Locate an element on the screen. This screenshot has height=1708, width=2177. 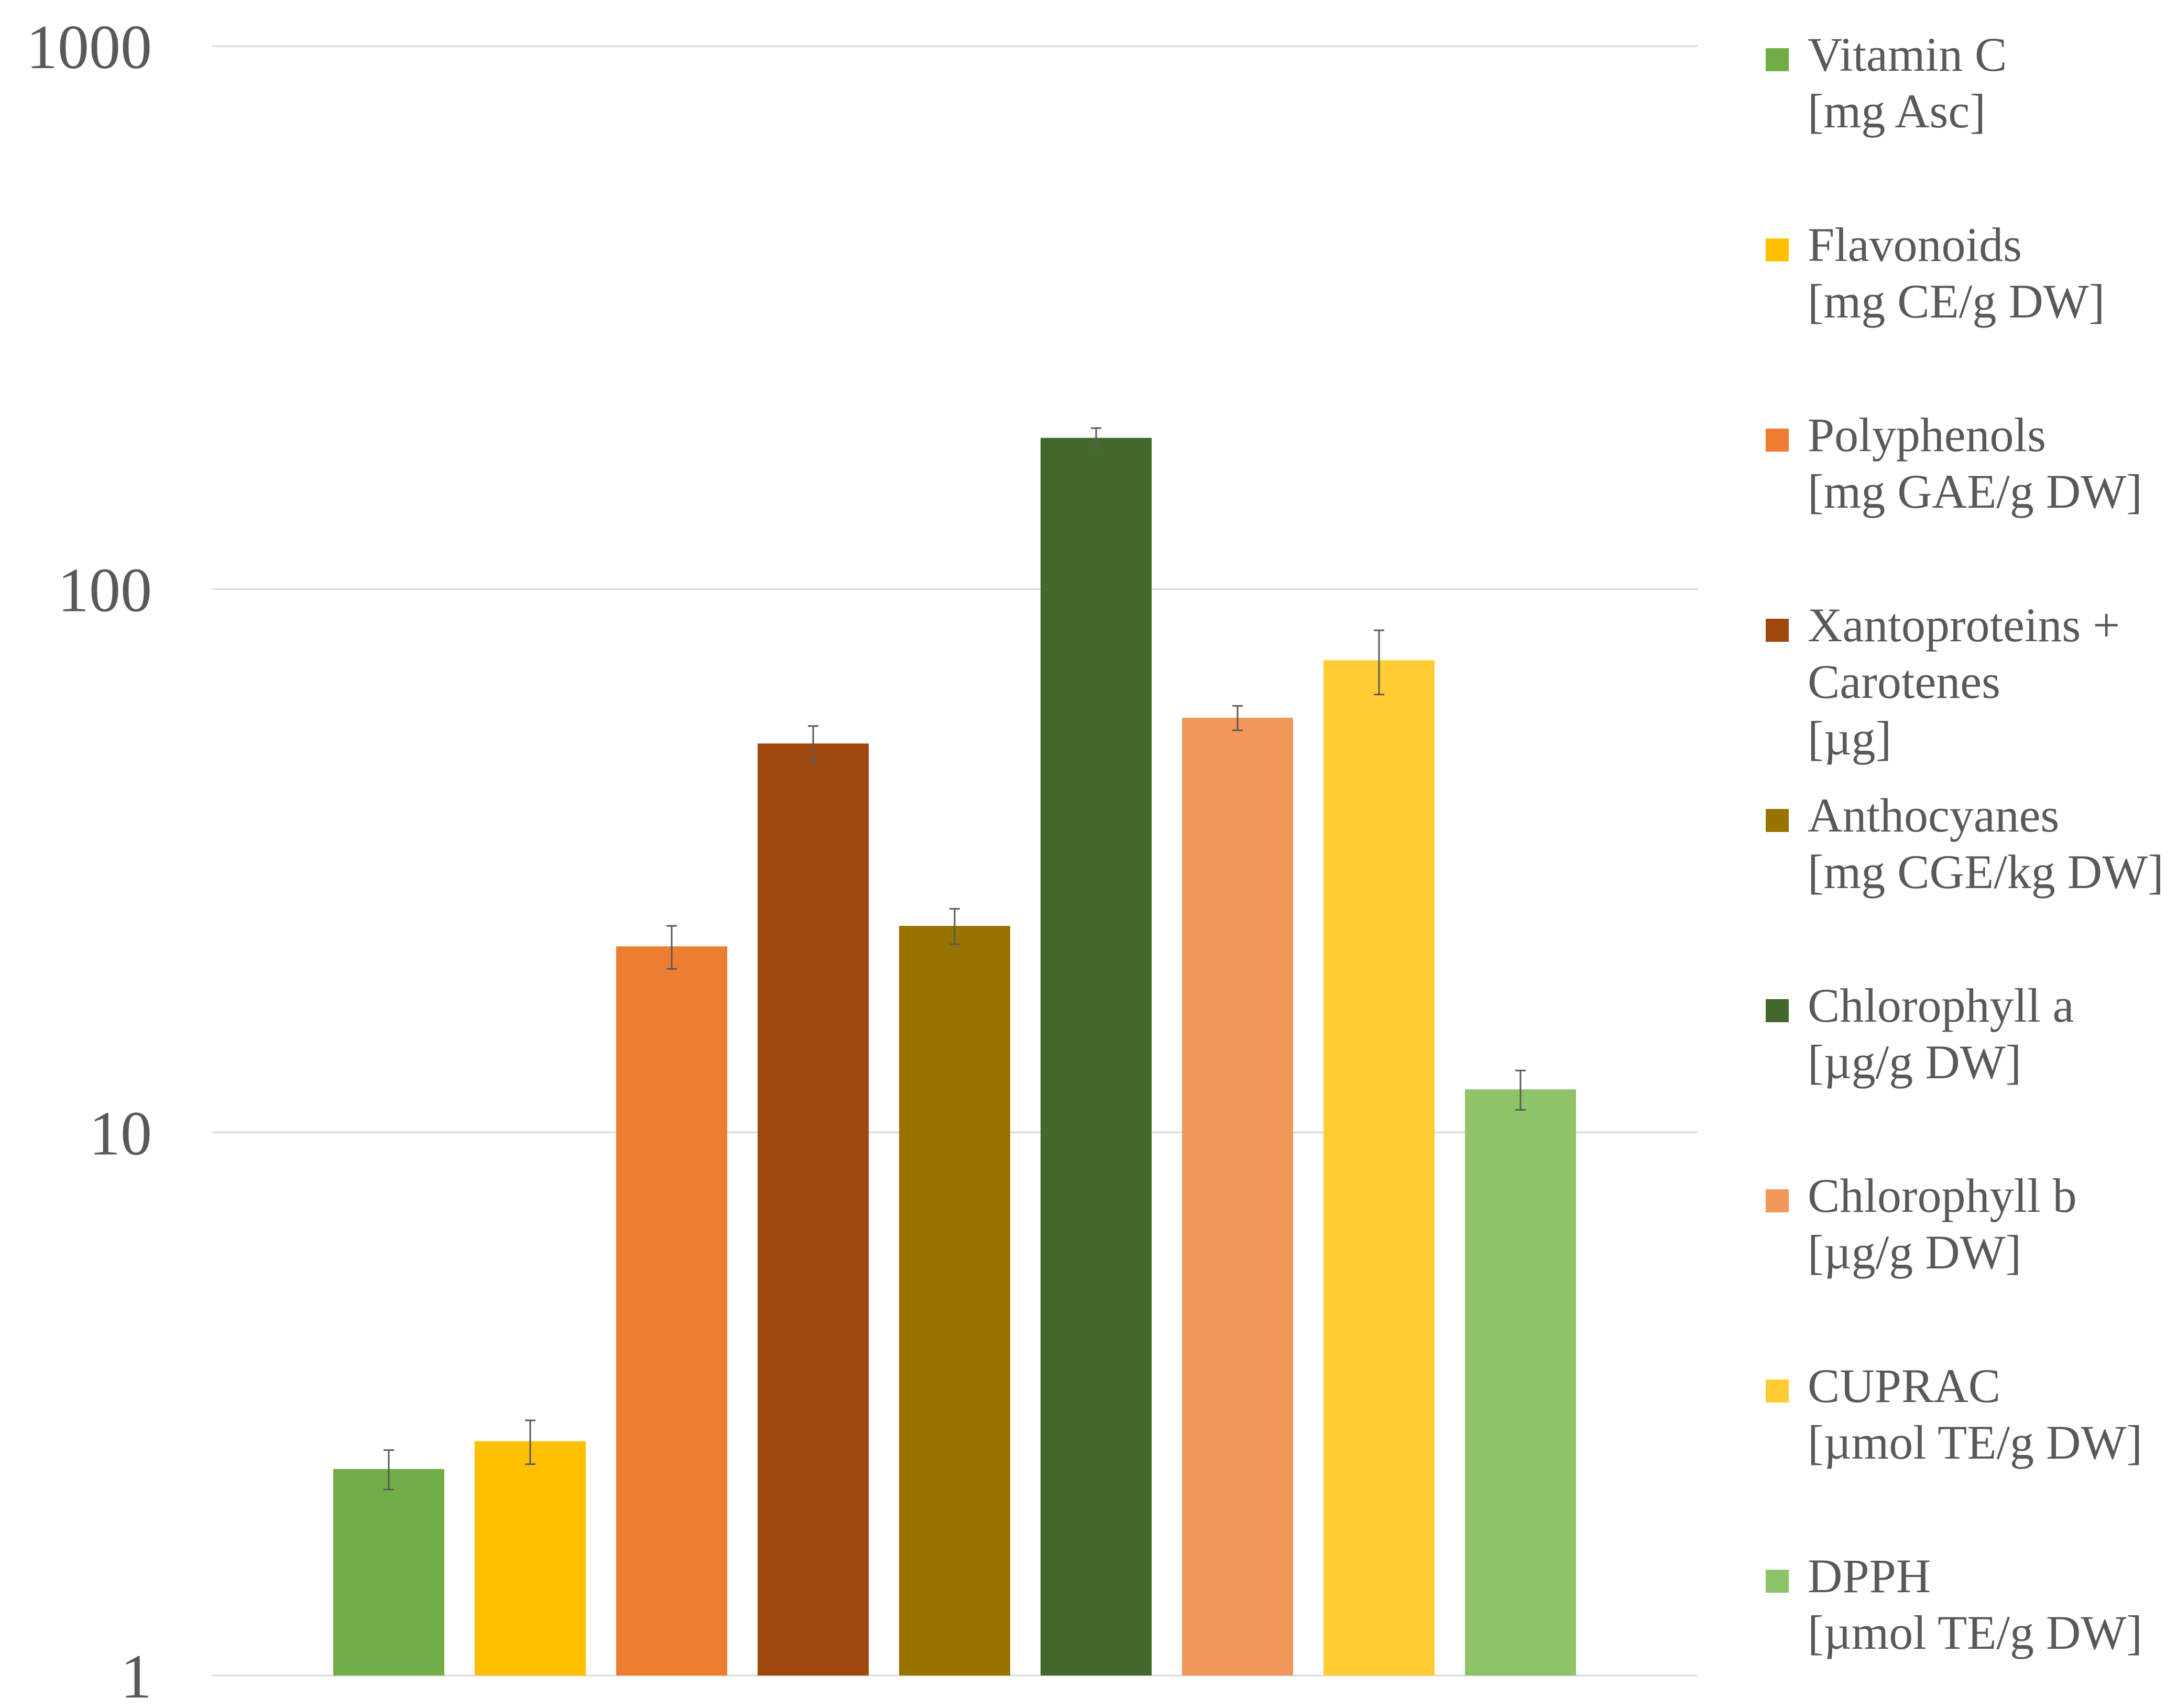
legend-label: DPPH [µmol TE/g DW] is located at coordinates (1975, 1604).